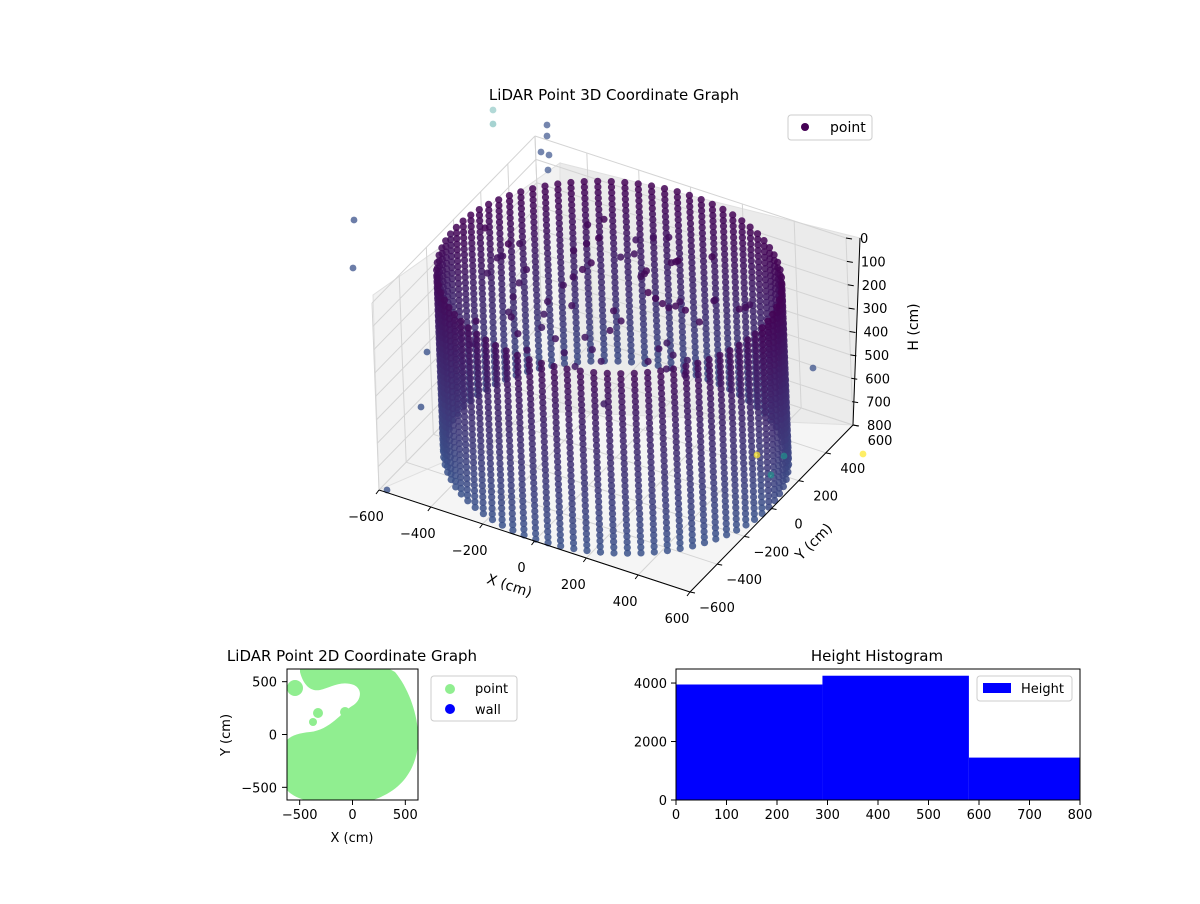  Describe the element at coordinates (852, 332) in the screenshot. I see `z-tick-mark-3d` at that location.